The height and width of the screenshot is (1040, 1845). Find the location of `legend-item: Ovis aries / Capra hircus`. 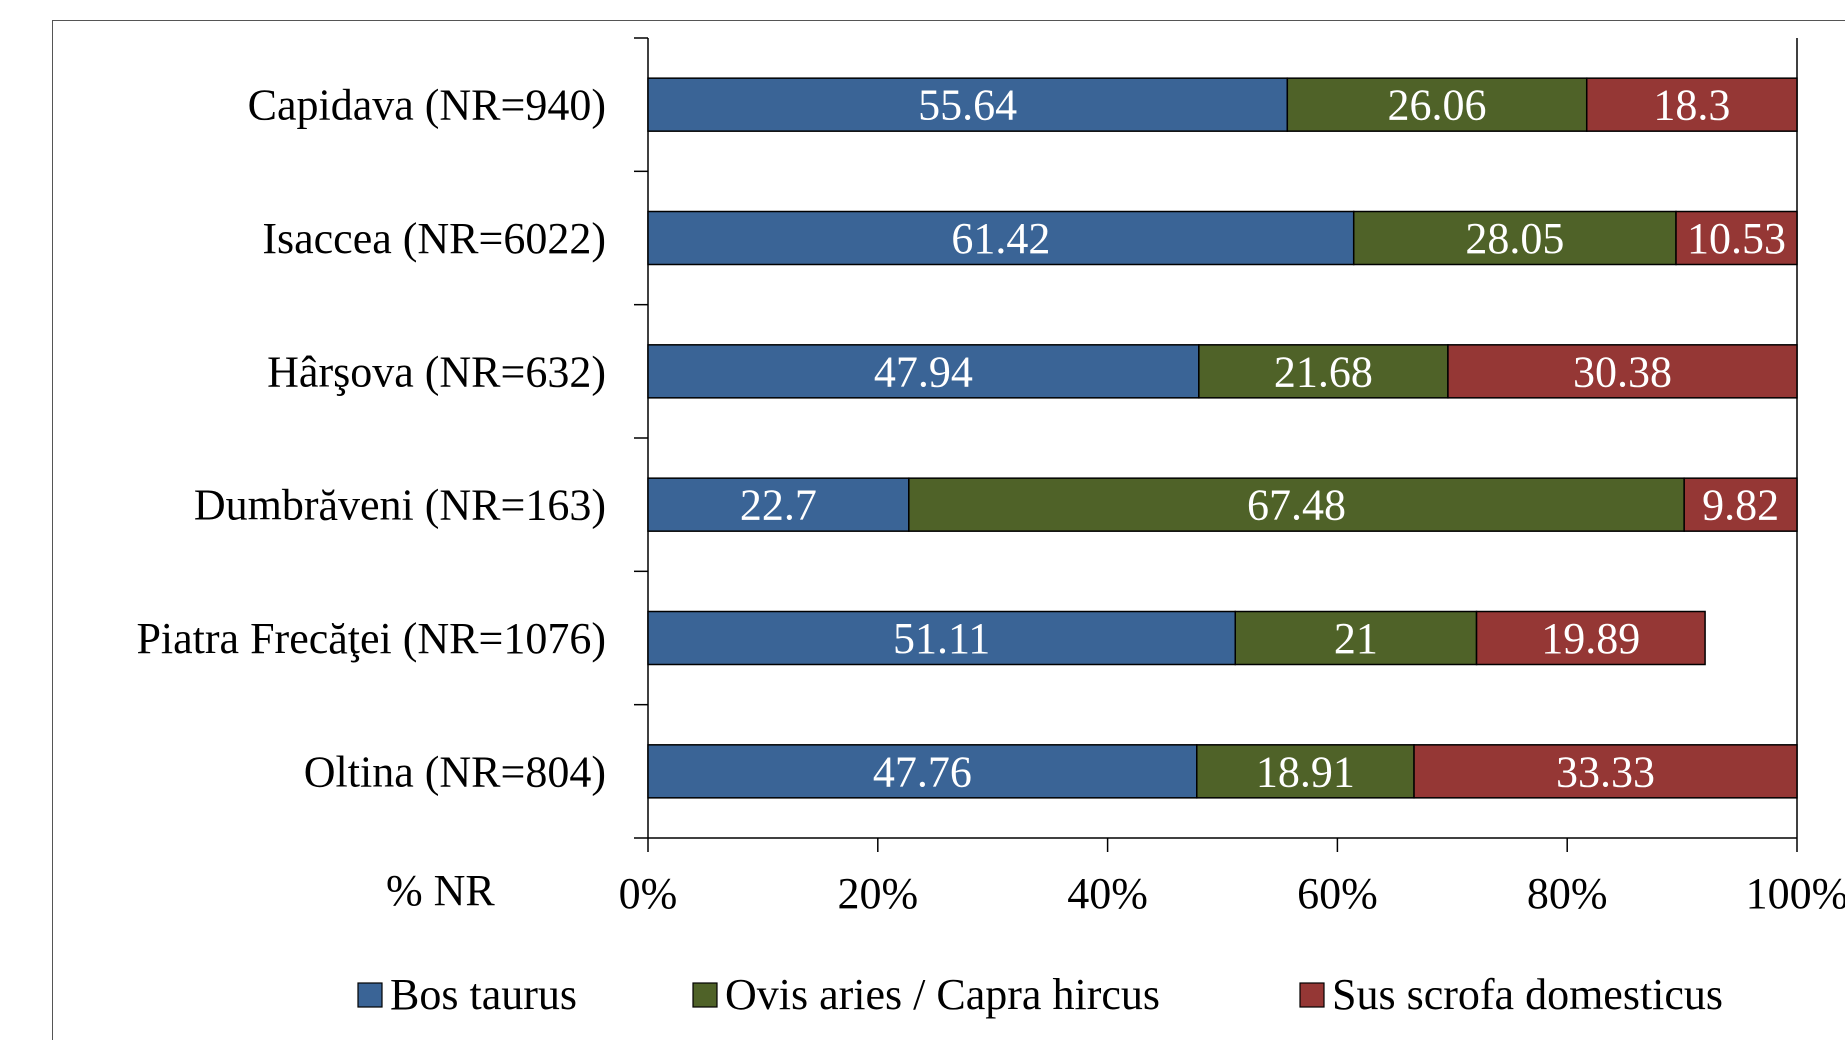

legend-item: Ovis aries / Capra hircus is located at coordinates (926, 994).